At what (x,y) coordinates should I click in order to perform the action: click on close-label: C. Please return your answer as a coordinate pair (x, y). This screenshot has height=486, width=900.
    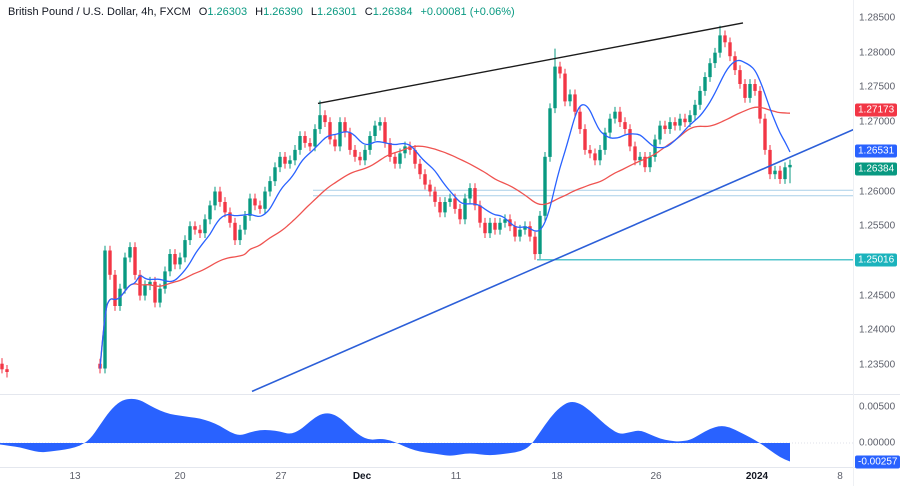
    Looking at the image, I should click on (368, 12).